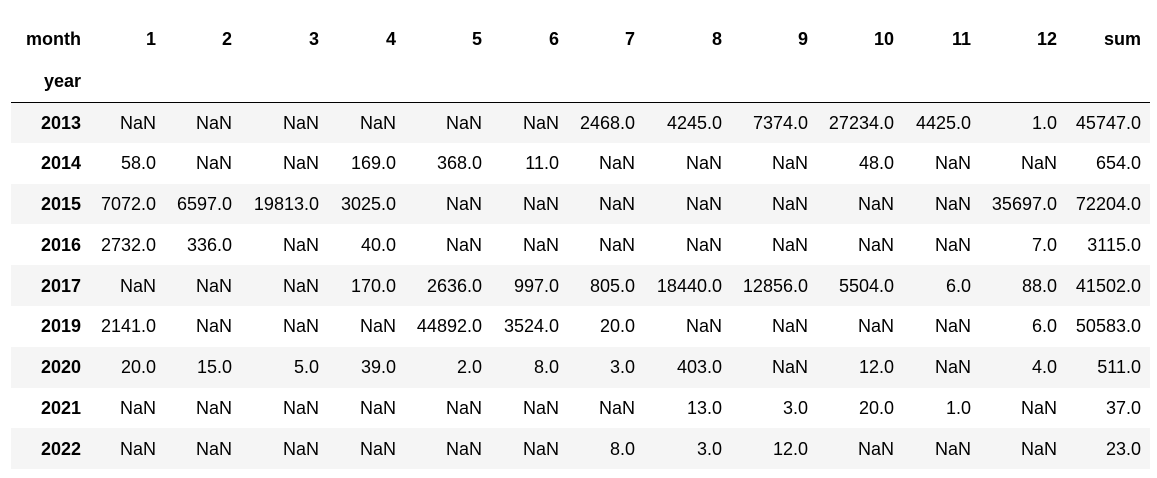 The image size is (1157, 478). Describe the element at coordinates (60, 122) in the screenshot. I see `row-index-year: 2013` at that location.